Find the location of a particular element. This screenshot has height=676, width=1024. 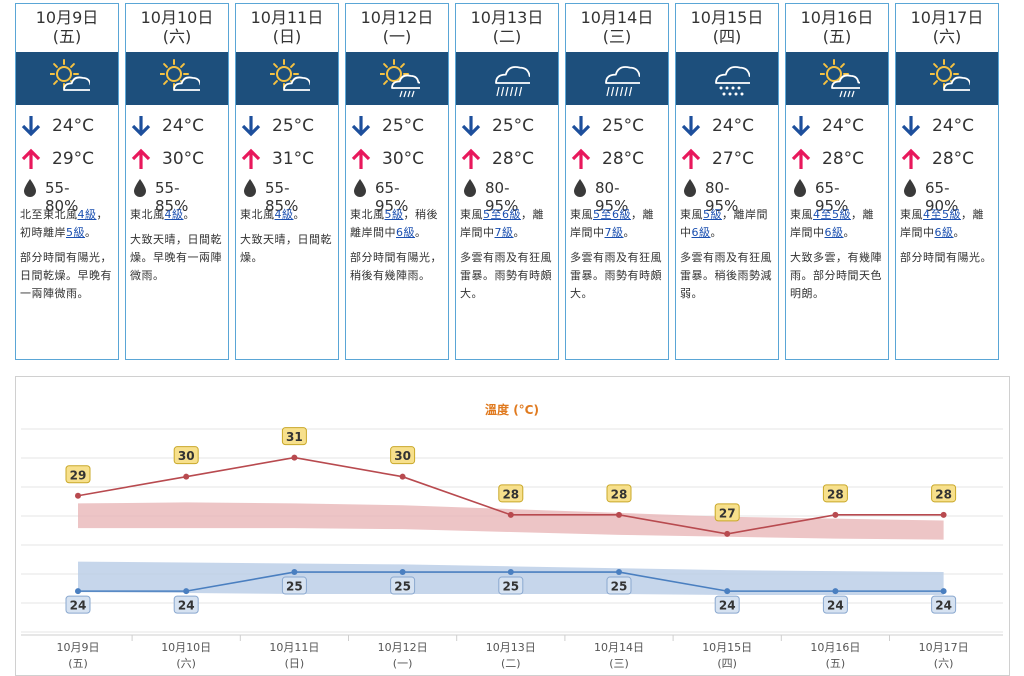

x-tick-weekday: (四) is located at coordinates (727, 663).